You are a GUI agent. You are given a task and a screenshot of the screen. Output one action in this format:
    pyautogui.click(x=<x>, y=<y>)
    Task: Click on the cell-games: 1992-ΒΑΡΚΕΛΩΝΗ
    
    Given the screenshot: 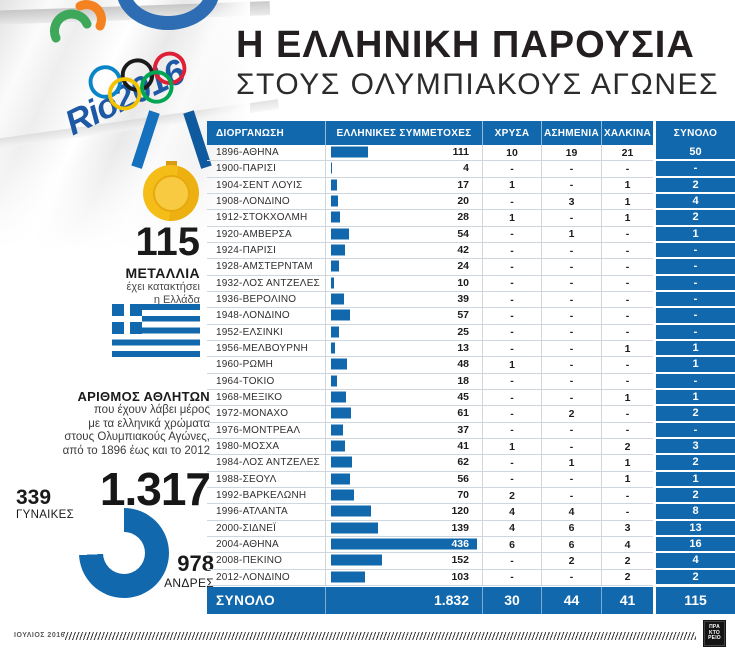 What is the action you would take?
    pyautogui.click(x=266, y=496)
    